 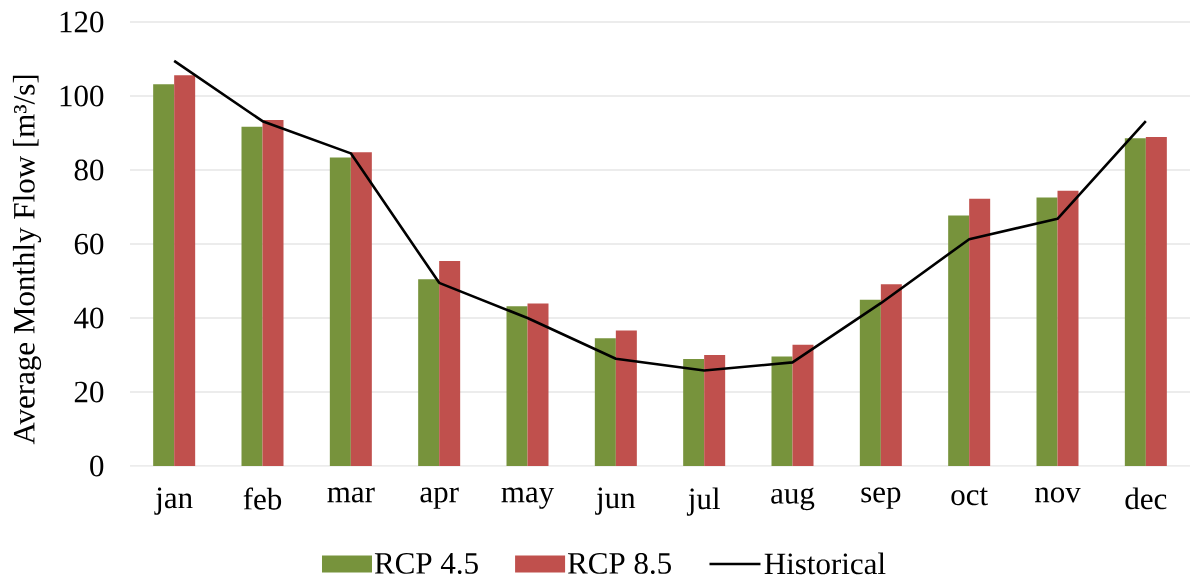 What do you see at coordinates (881, 498) in the screenshot?
I see `x-tick-label: sep` at bounding box center [881, 498].